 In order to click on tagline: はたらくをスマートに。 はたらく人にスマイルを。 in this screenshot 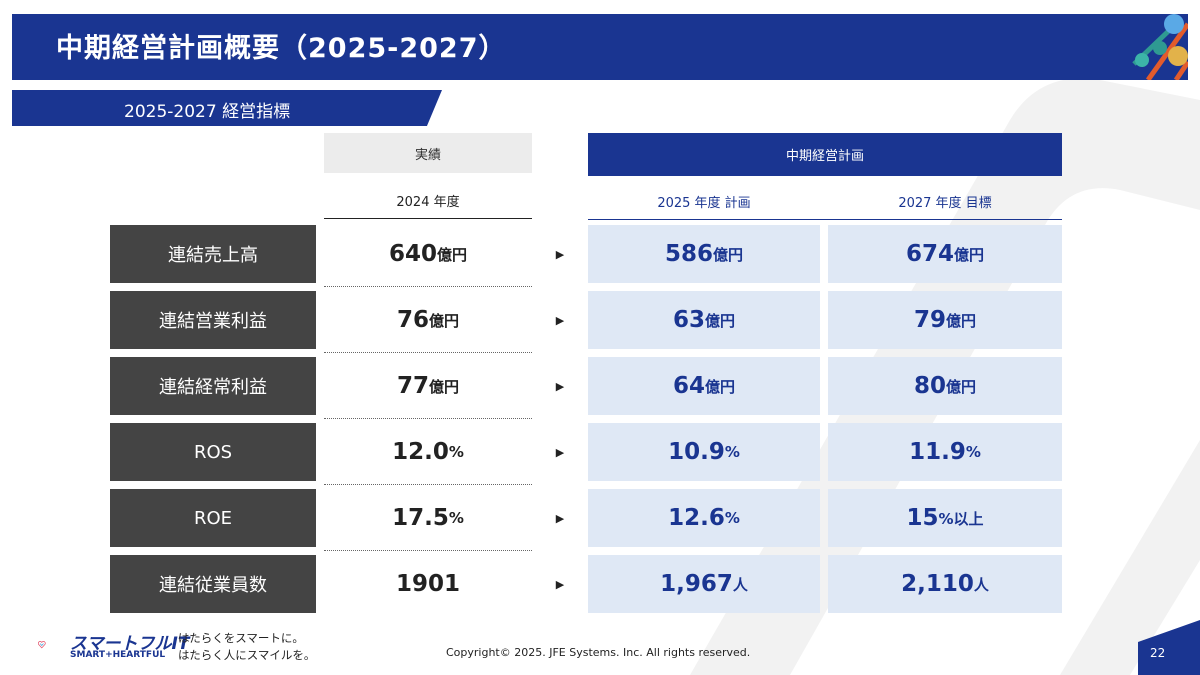, I will do `click(246, 647)`.